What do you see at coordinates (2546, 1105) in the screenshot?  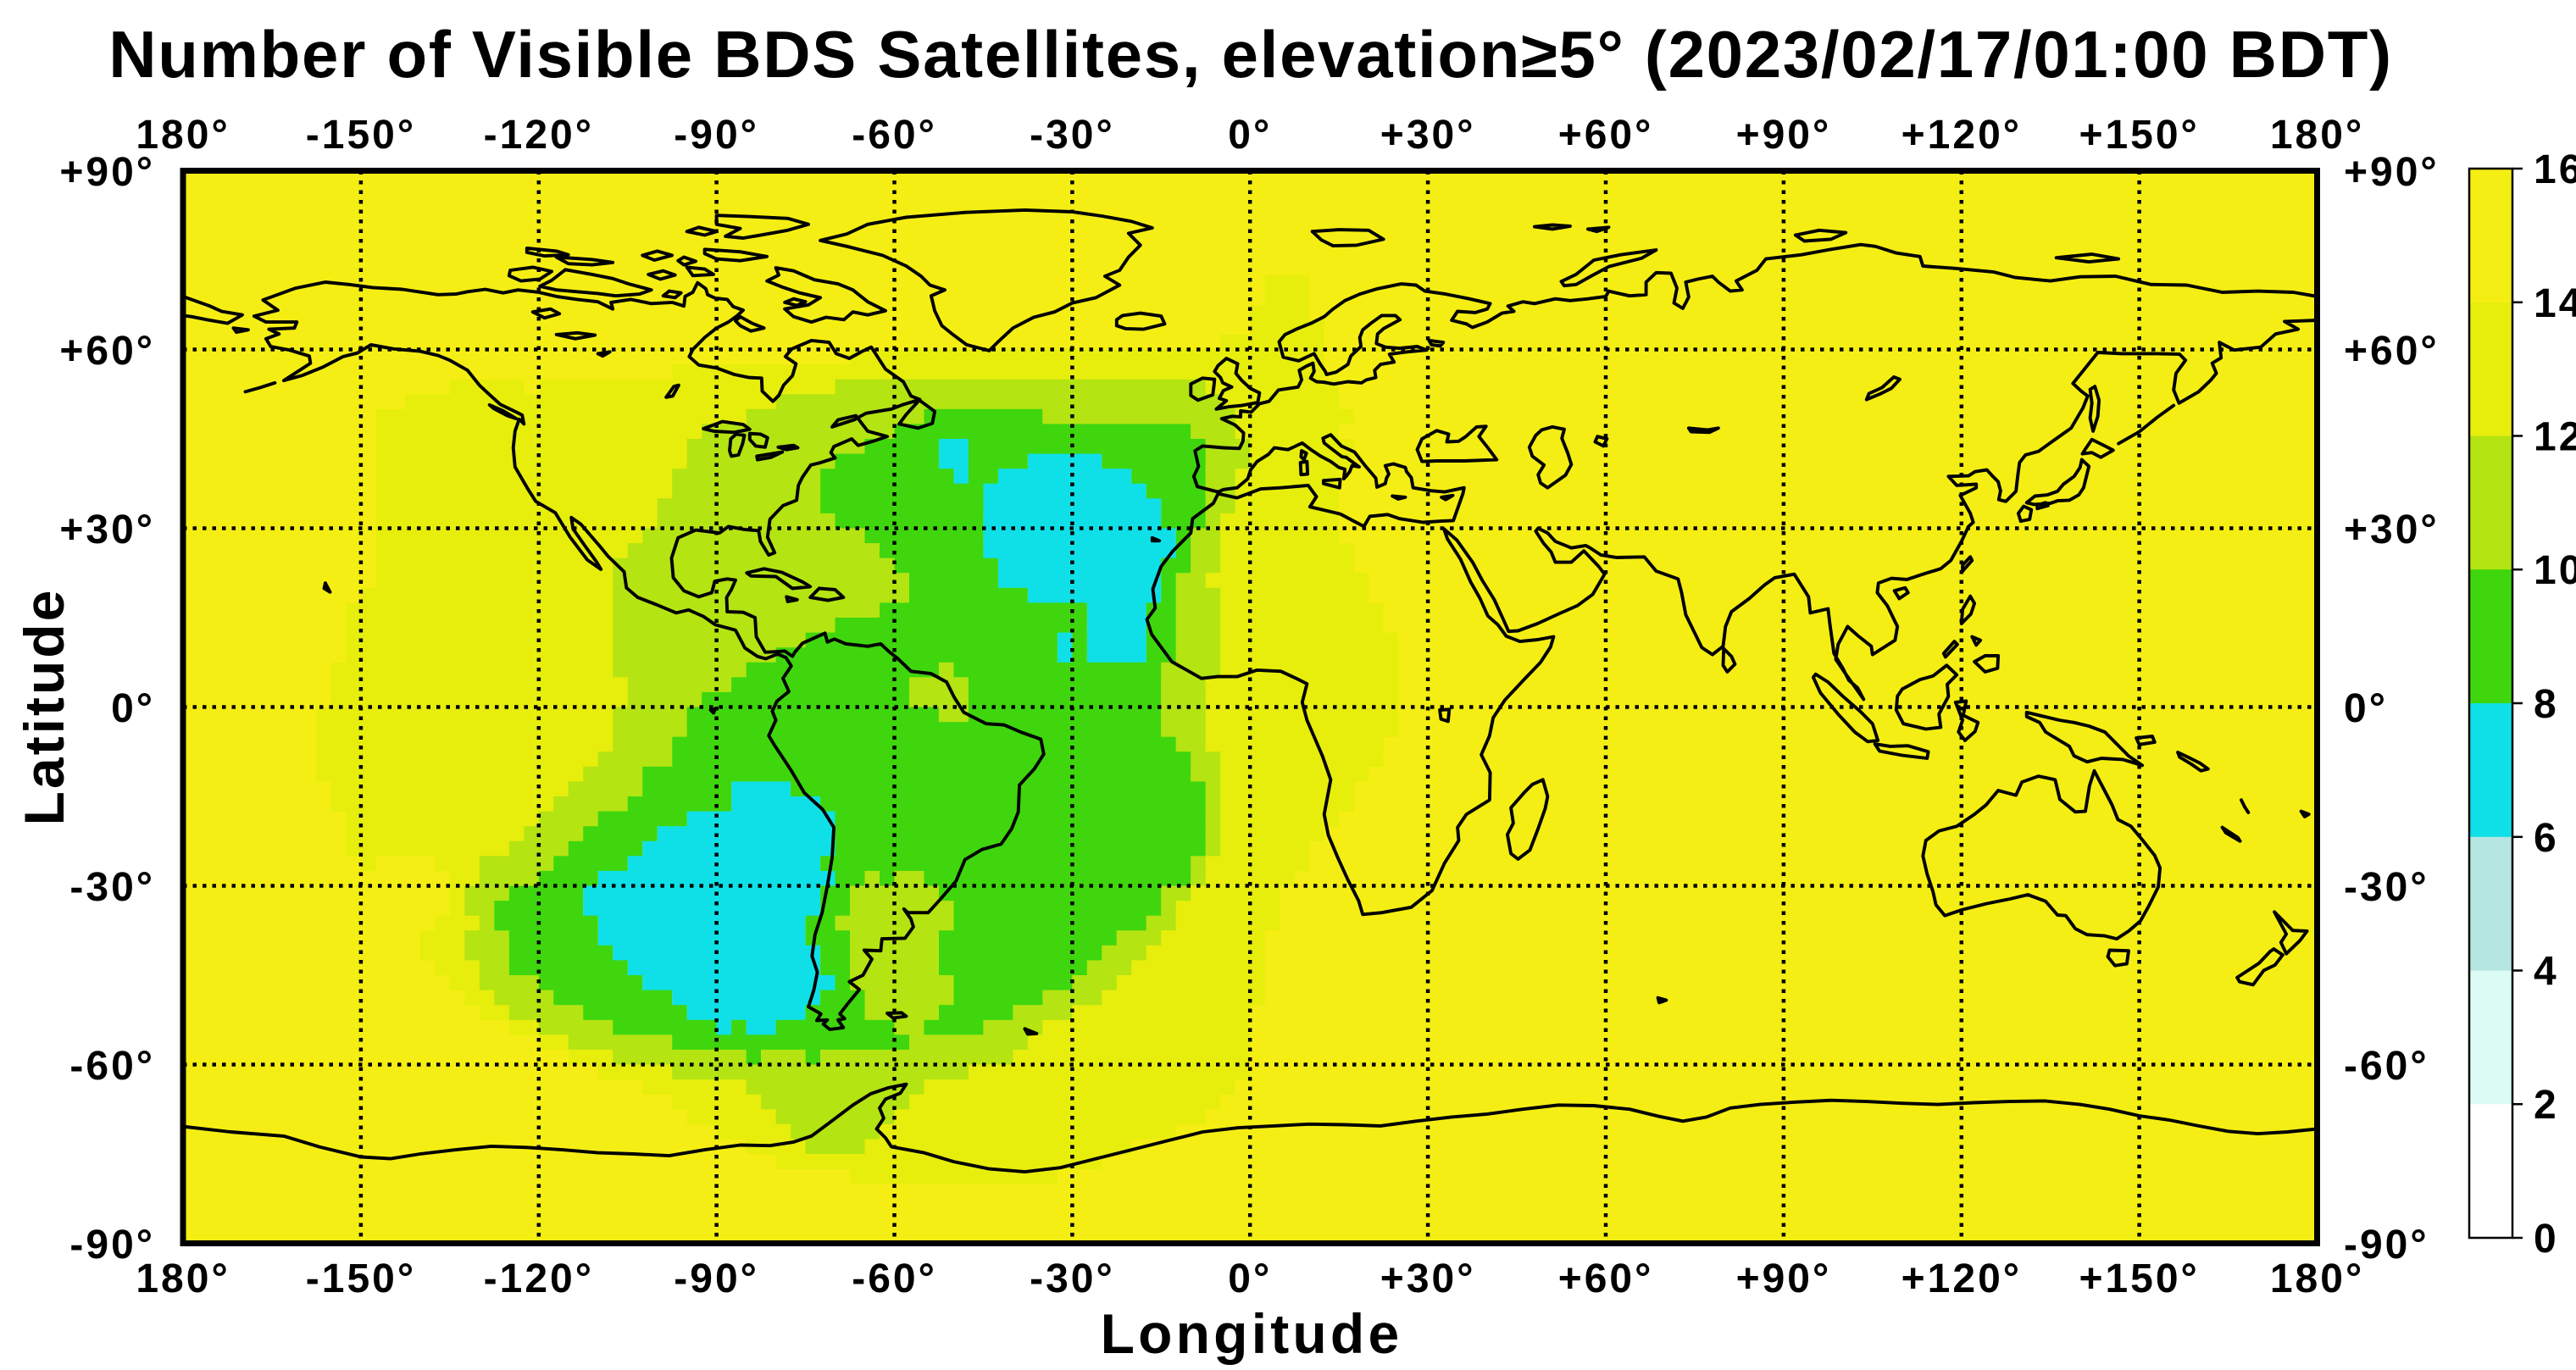 I see `svg-text: 2` at bounding box center [2546, 1105].